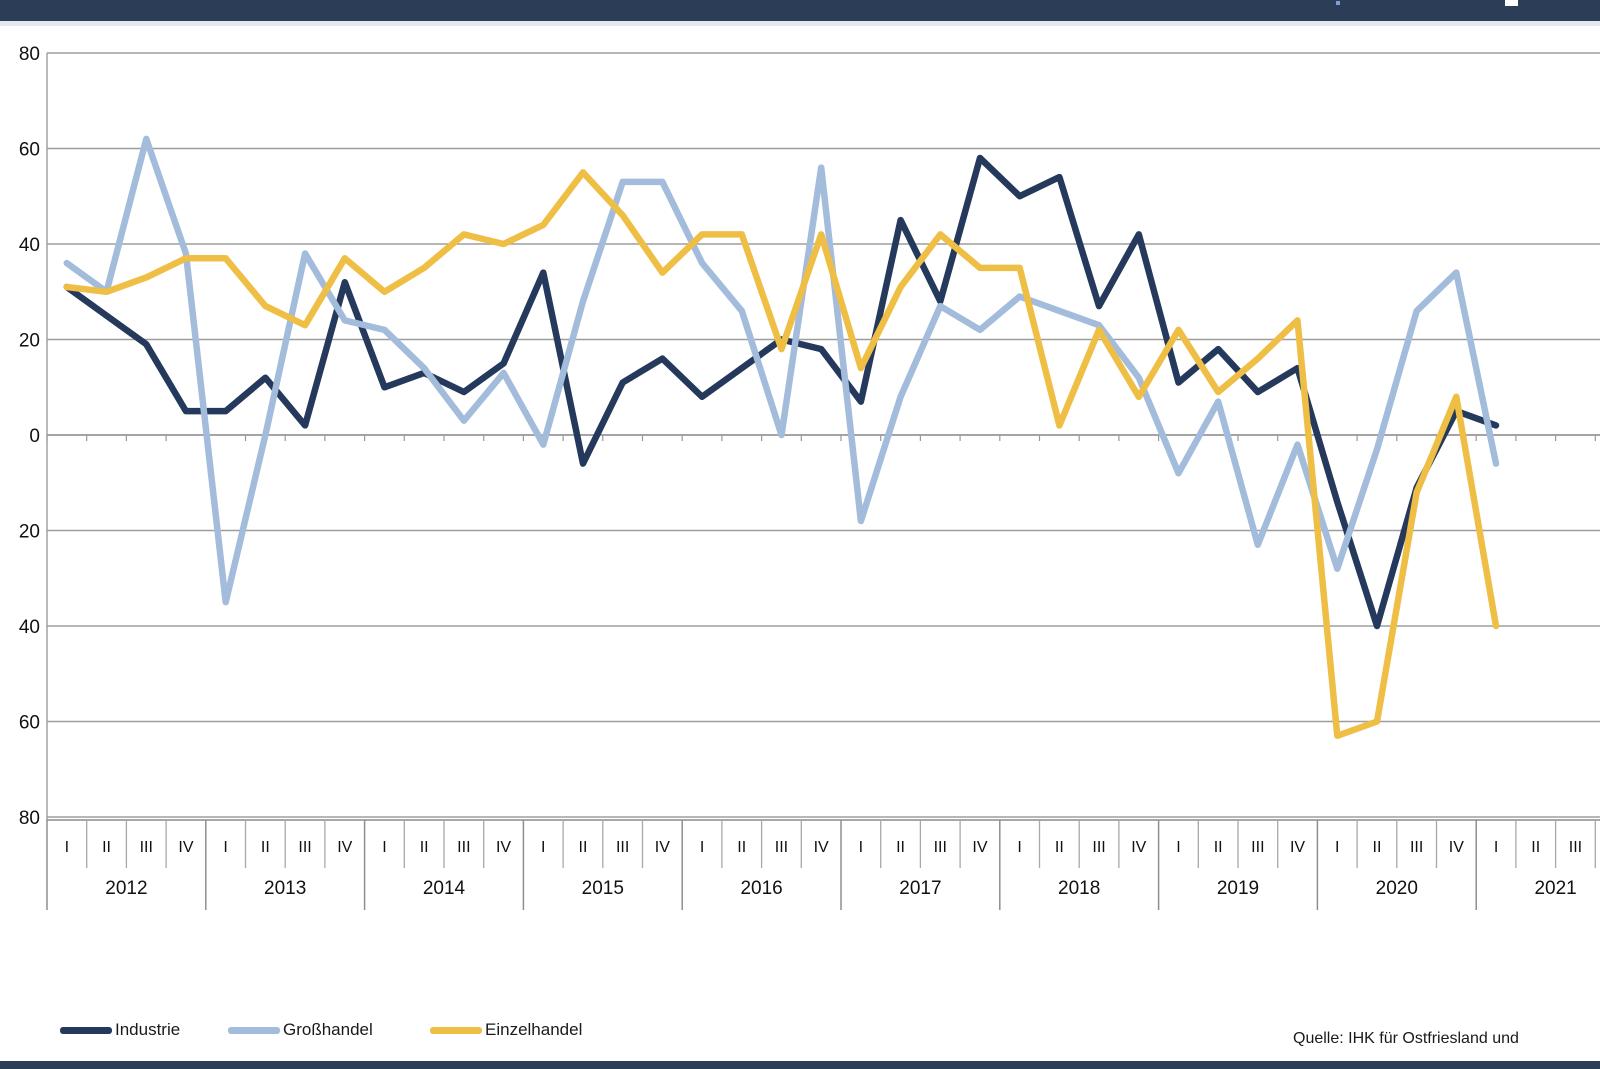 The height and width of the screenshot is (1069, 1600). I want to click on legend-label-industrie: Industrie, so click(148, 1029).